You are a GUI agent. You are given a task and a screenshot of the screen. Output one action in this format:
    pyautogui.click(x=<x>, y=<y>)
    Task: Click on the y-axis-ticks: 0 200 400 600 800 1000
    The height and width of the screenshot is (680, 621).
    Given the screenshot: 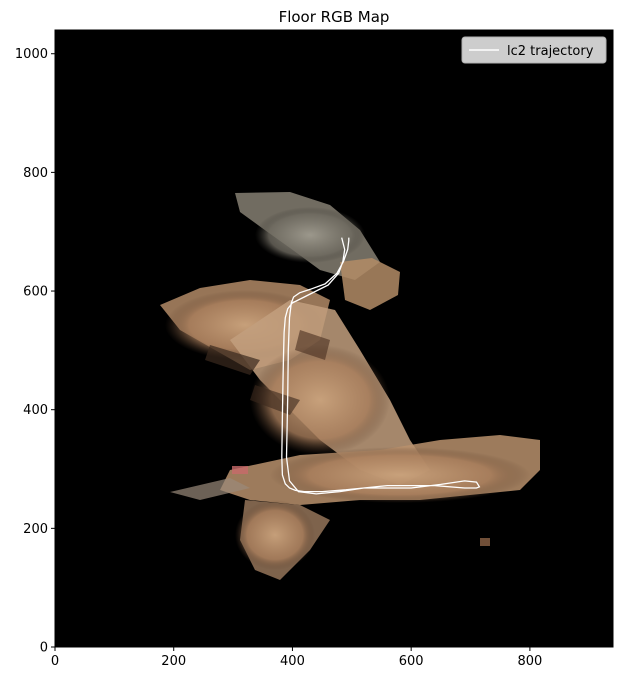 What is the action you would take?
    pyautogui.click(x=35, y=351)
    